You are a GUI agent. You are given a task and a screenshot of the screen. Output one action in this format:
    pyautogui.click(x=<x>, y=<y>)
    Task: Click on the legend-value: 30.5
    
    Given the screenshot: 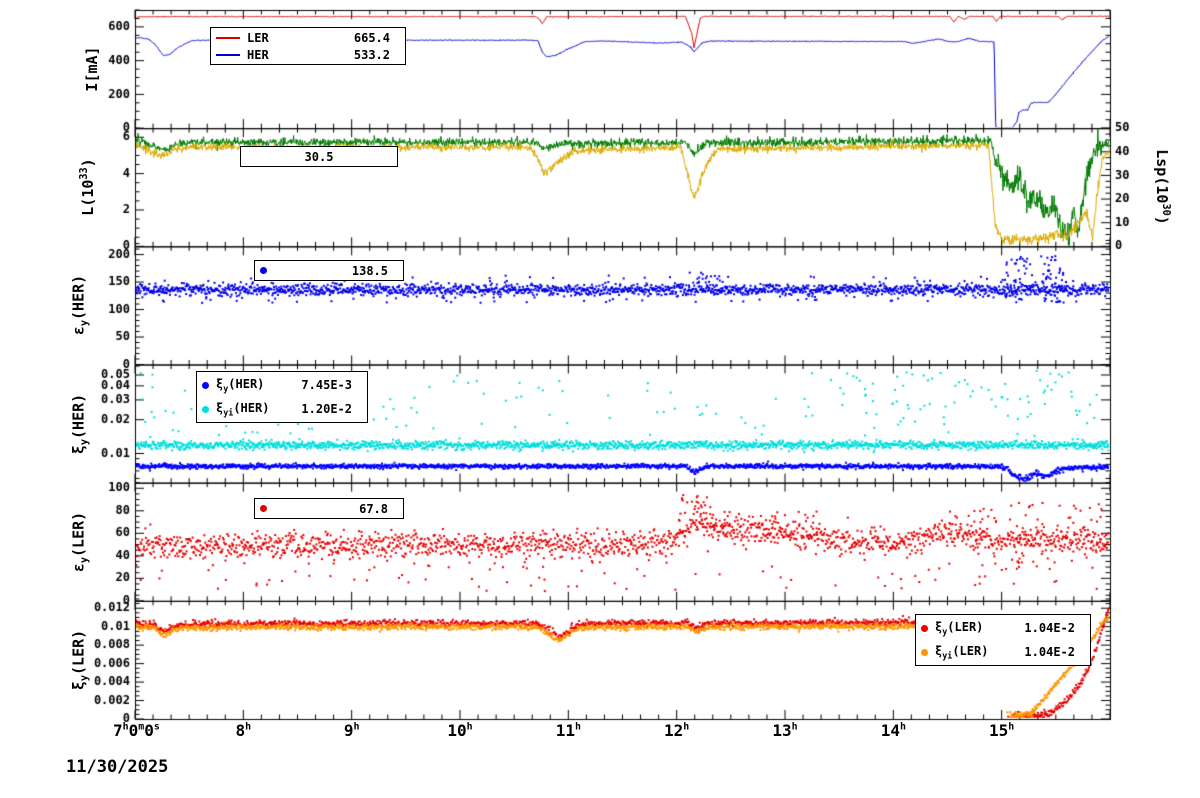 What is the action you would take?
    pyautogui.click(x=319, y=156)
    